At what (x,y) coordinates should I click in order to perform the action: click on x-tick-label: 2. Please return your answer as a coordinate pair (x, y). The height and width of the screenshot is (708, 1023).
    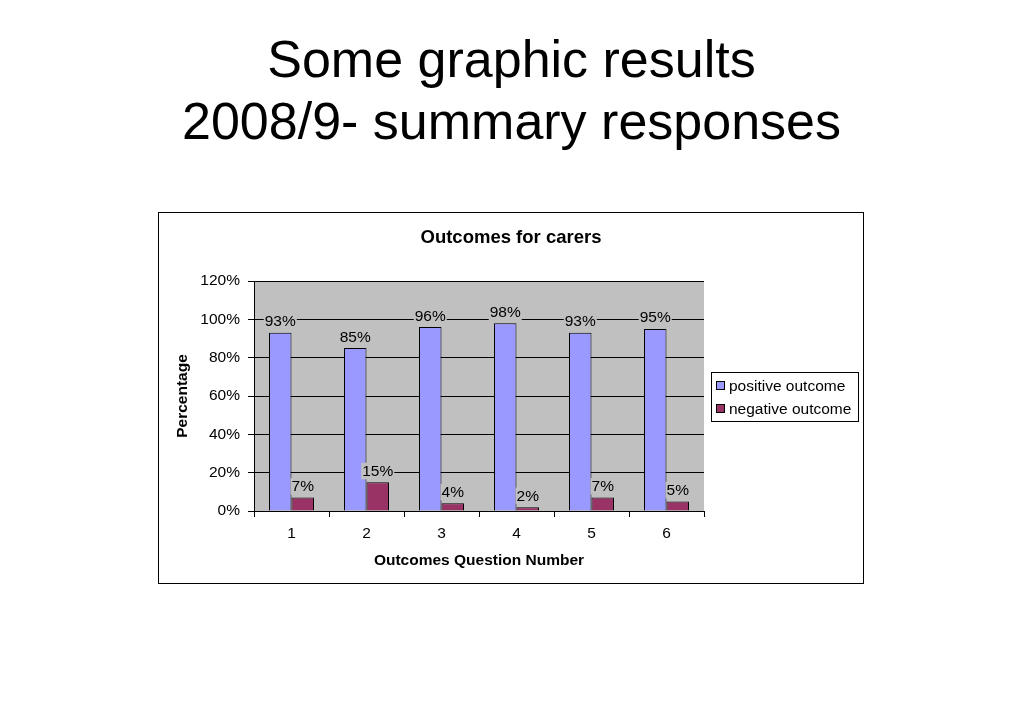
    Looking at the image, I should click on (366, 532).